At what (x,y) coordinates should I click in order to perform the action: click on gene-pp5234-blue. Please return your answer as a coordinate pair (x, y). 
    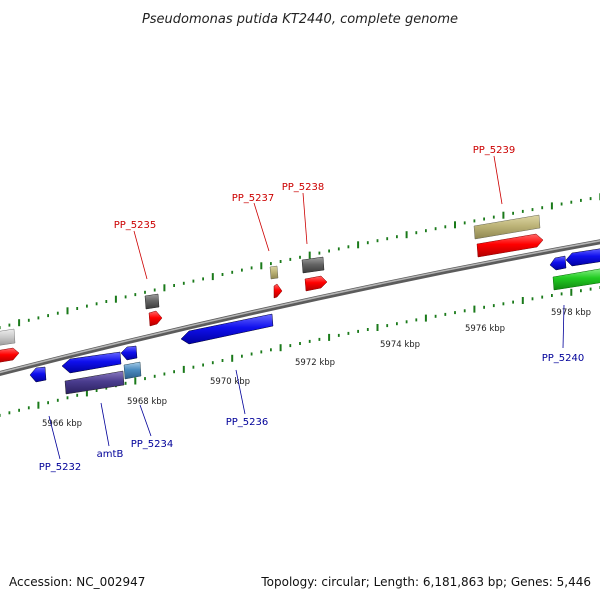
    Looking at the image, I should click on (129, 353).